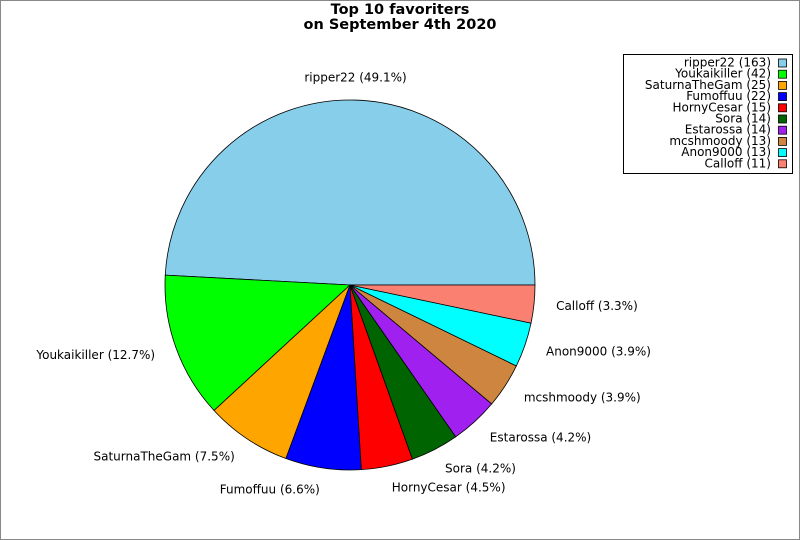 Image resolution: width=800 pixels, height=540 pixels. Describe the element at coordinates (582, 397) in the screenshot. I see `slice-label: mcshmoody (3.9%)` at that location.